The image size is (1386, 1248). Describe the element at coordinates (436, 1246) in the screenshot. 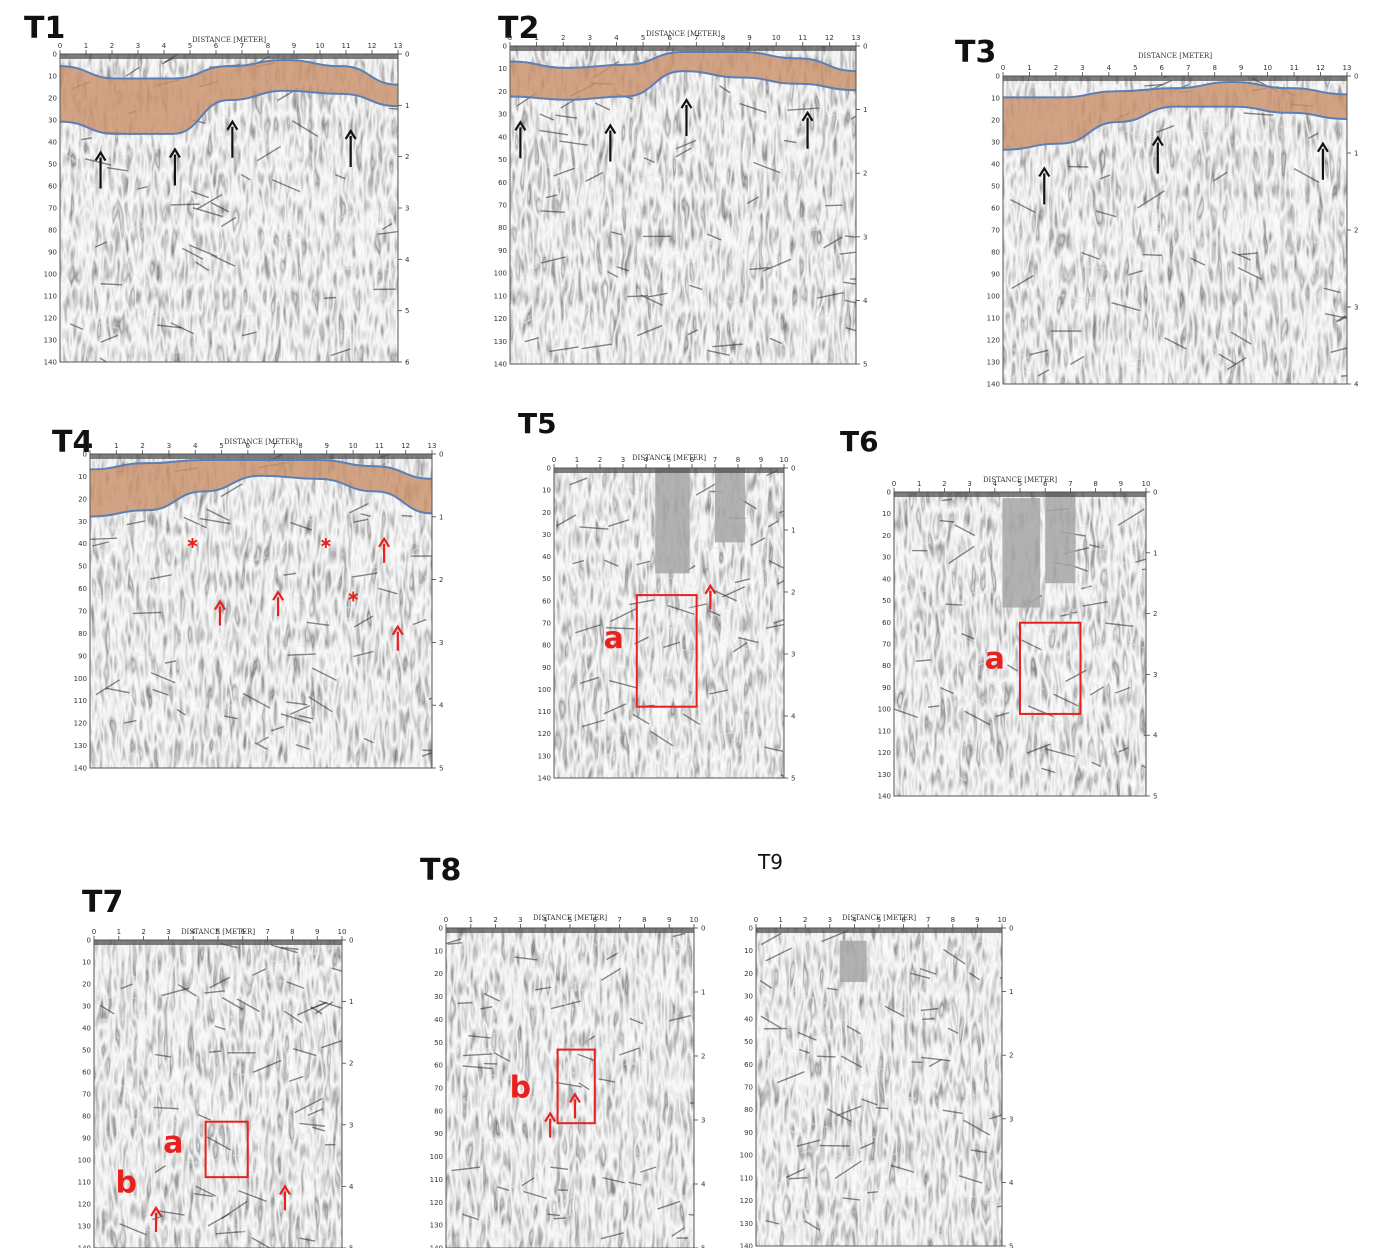

I see `y-tick-label-left: 140` at that location.